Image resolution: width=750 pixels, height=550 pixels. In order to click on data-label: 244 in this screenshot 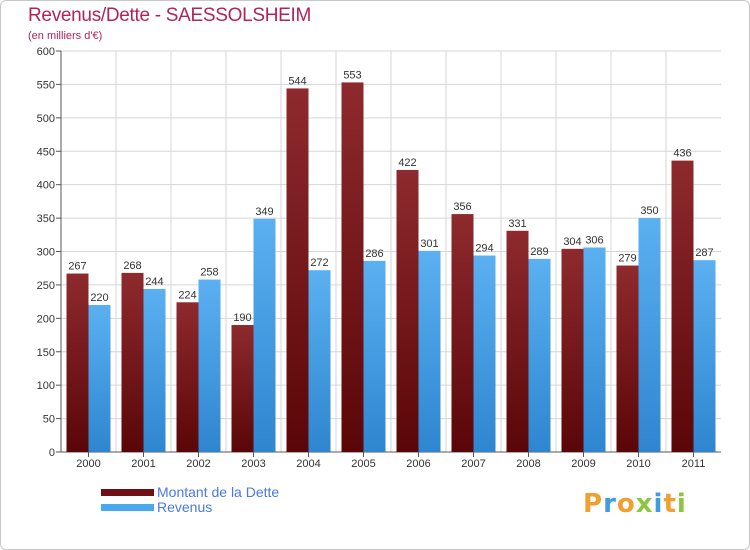, I will do `click(154, 282)`.